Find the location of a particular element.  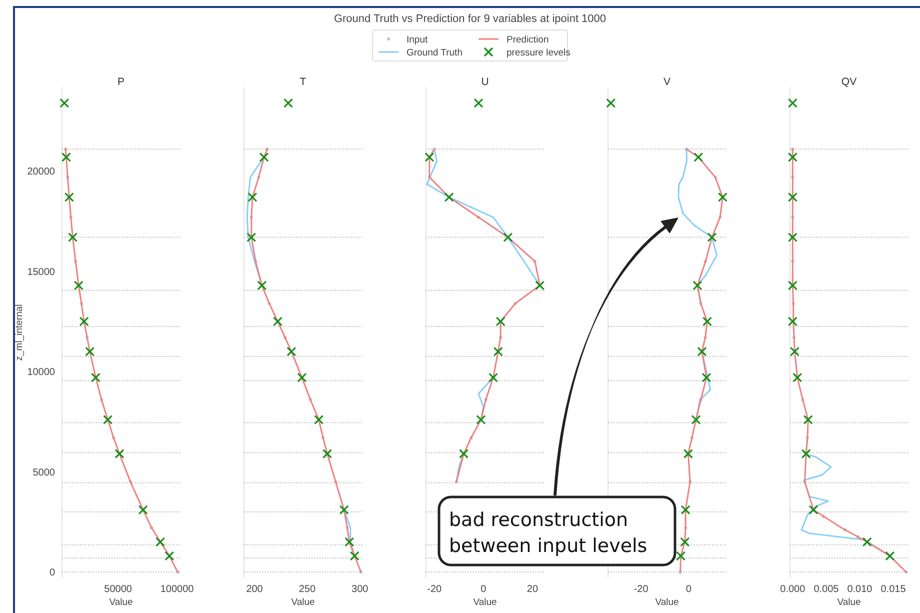

annotation: bad reconstruction between input levels is located at coordinates (548, 533).